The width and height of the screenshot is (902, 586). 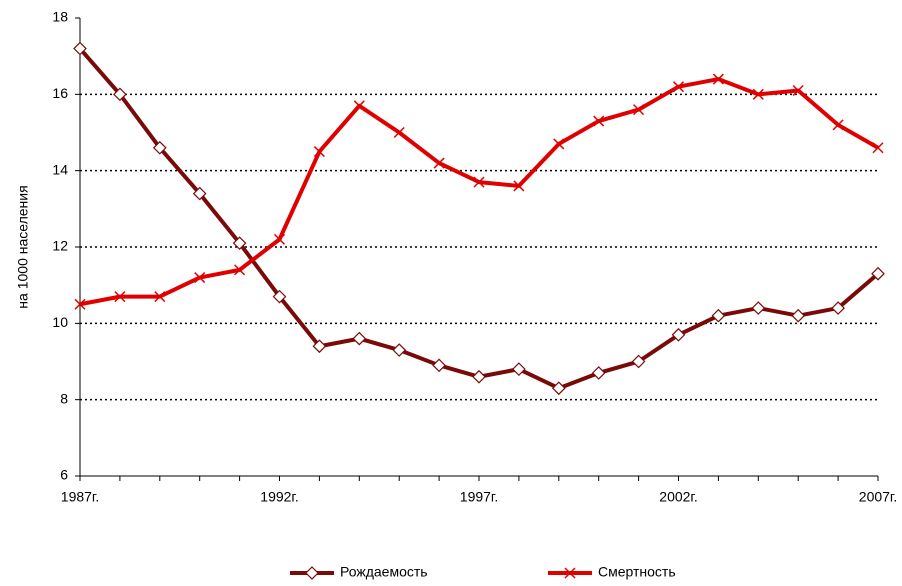 I want to click on y-tick-label: 8, so click(x=64, y=398).